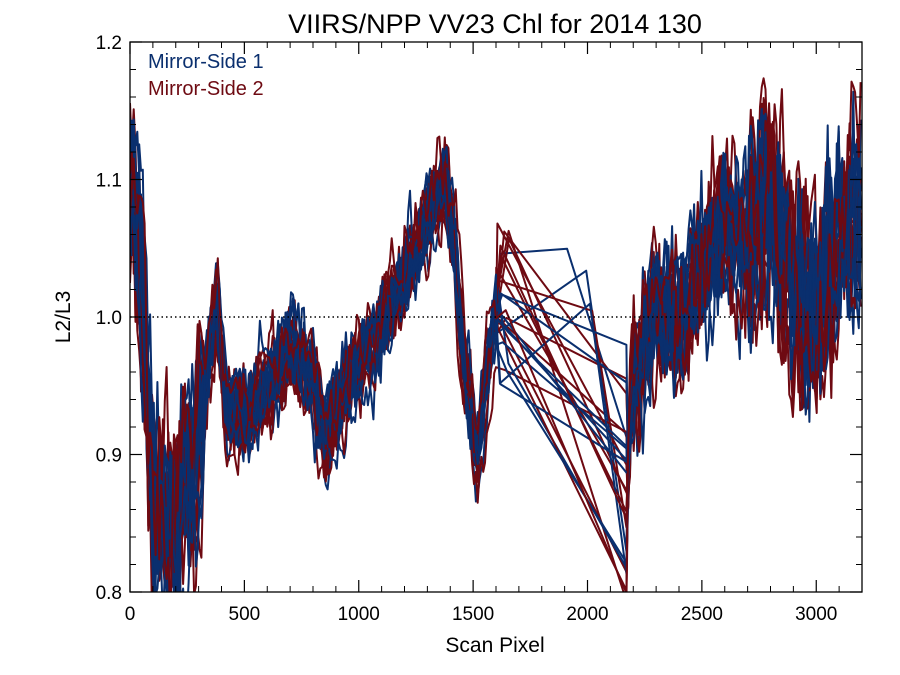  What do you see at coordinates (702, 614) in the screenshot?
I see `x-tick-label: 2500` at bounding box center [702, 614].